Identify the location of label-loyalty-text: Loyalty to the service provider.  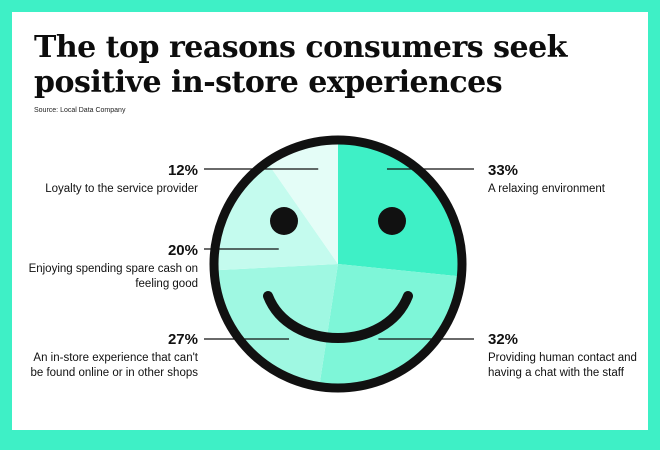
(121, 189).